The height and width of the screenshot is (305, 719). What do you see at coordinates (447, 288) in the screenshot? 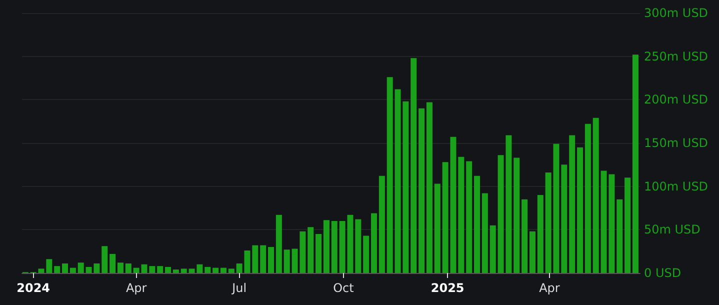
I see `x-tick-label: 2025` at bounding box center [447, 288].